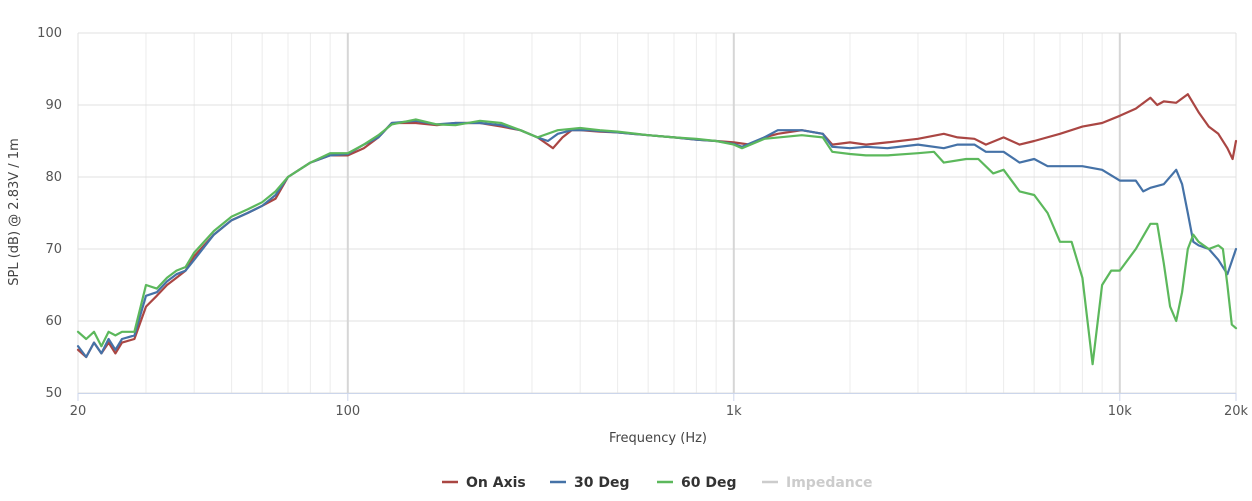 The width and height of the screenshot is (1252, 501). Describe the element at coordinates (53, 321) in the screenshot. I see `y-tick-label: 60` at that location.